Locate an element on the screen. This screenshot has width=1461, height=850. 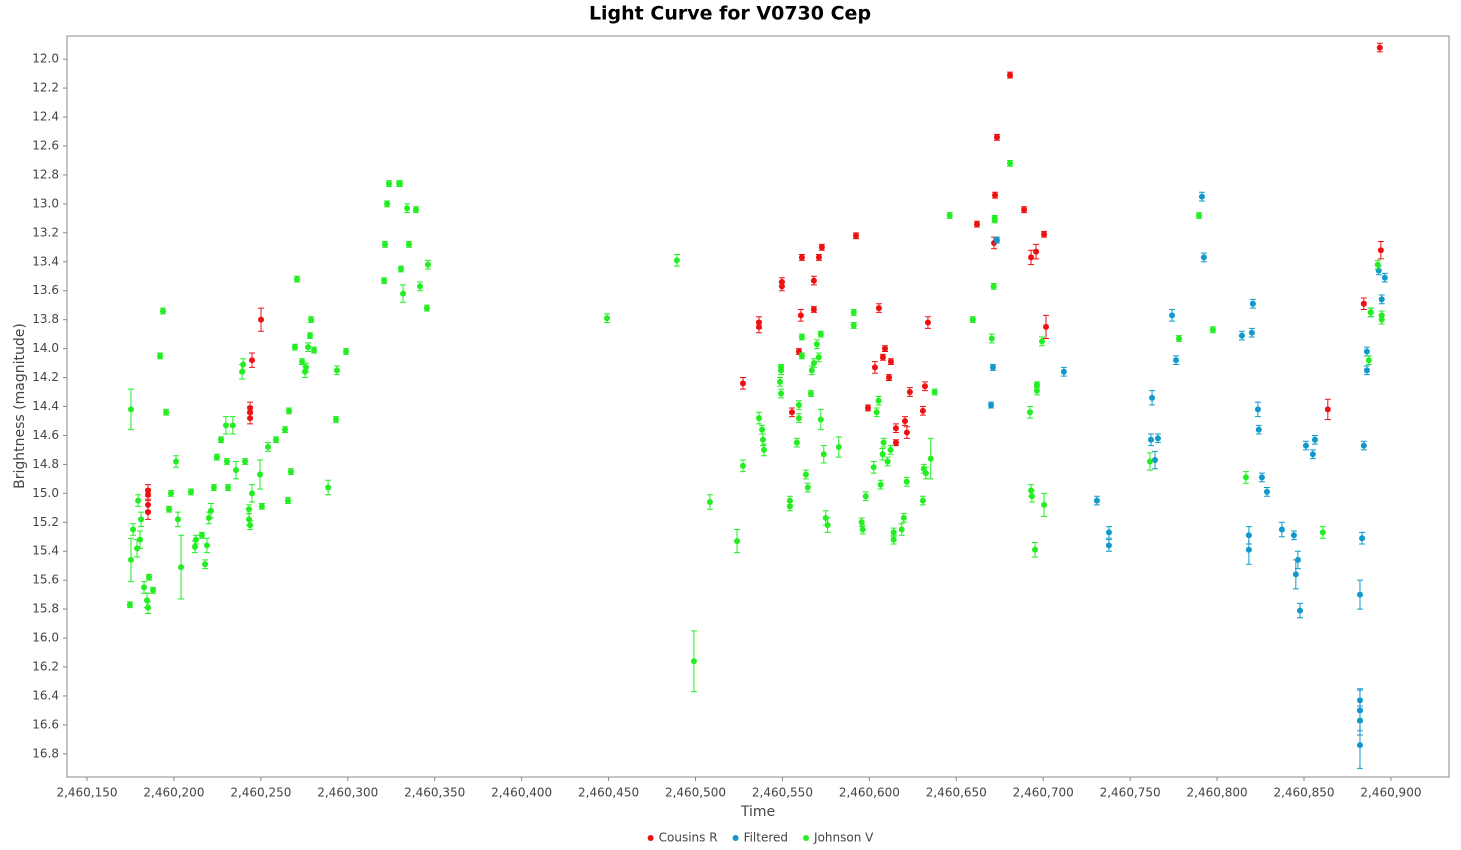
legend-marker is located at coordinates (806, 838).